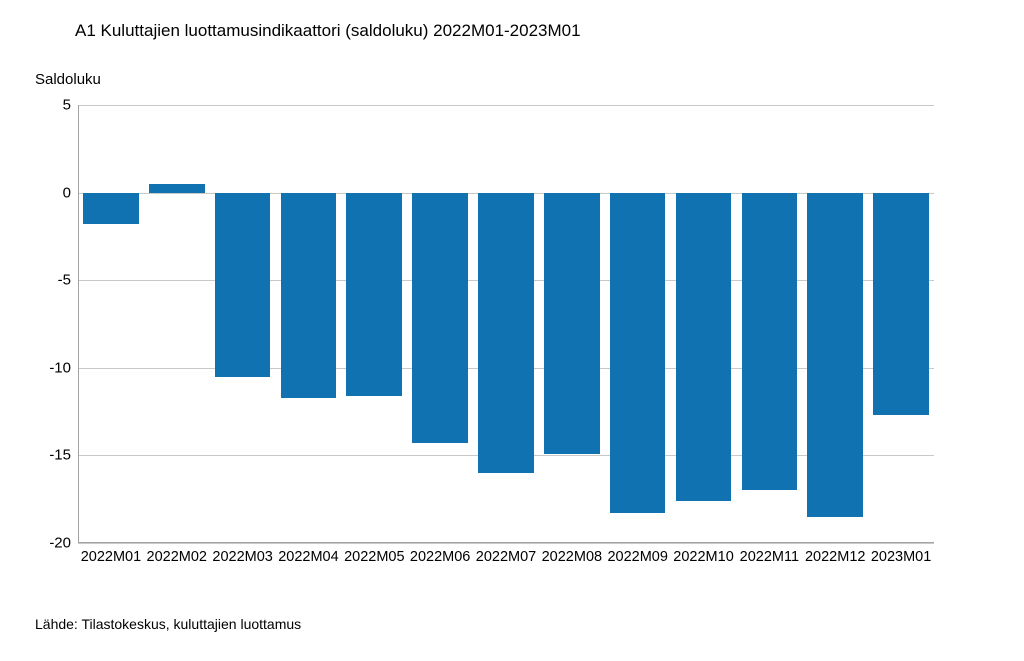 This screenshot has height=661, width=1024. Describe the element at coordinates (835, 354) in the screenshot. I see `bar-2022M12` at that location.